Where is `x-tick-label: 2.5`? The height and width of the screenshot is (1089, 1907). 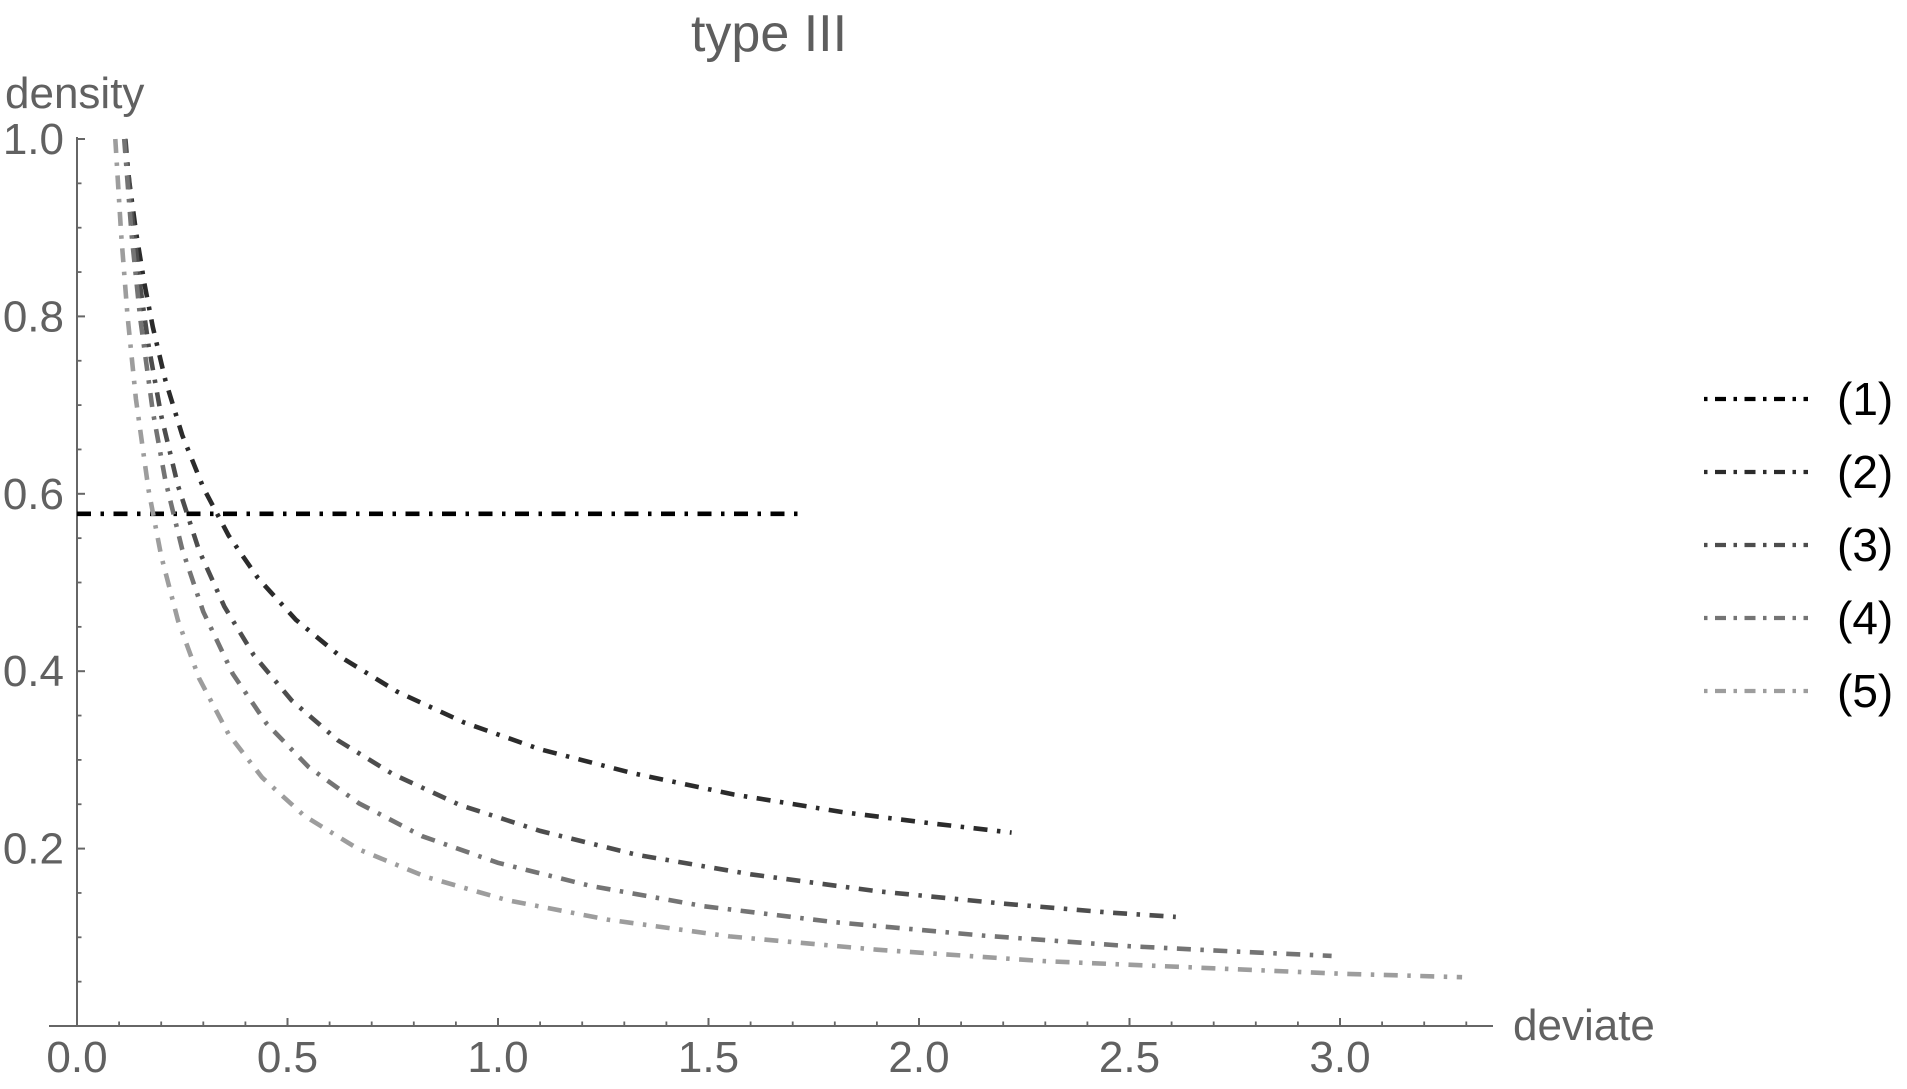
x-tick-label: 2.5 is located at coordinates (1129, 1057).